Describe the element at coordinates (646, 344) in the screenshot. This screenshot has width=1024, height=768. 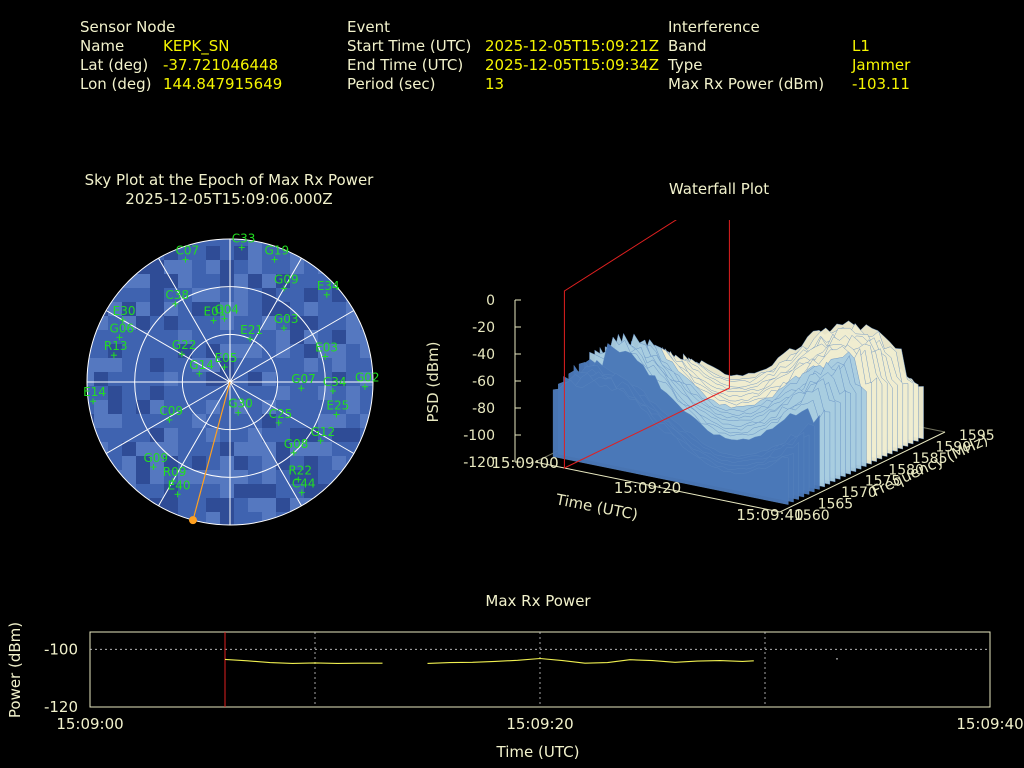
I see `epoch-plane` at that location.